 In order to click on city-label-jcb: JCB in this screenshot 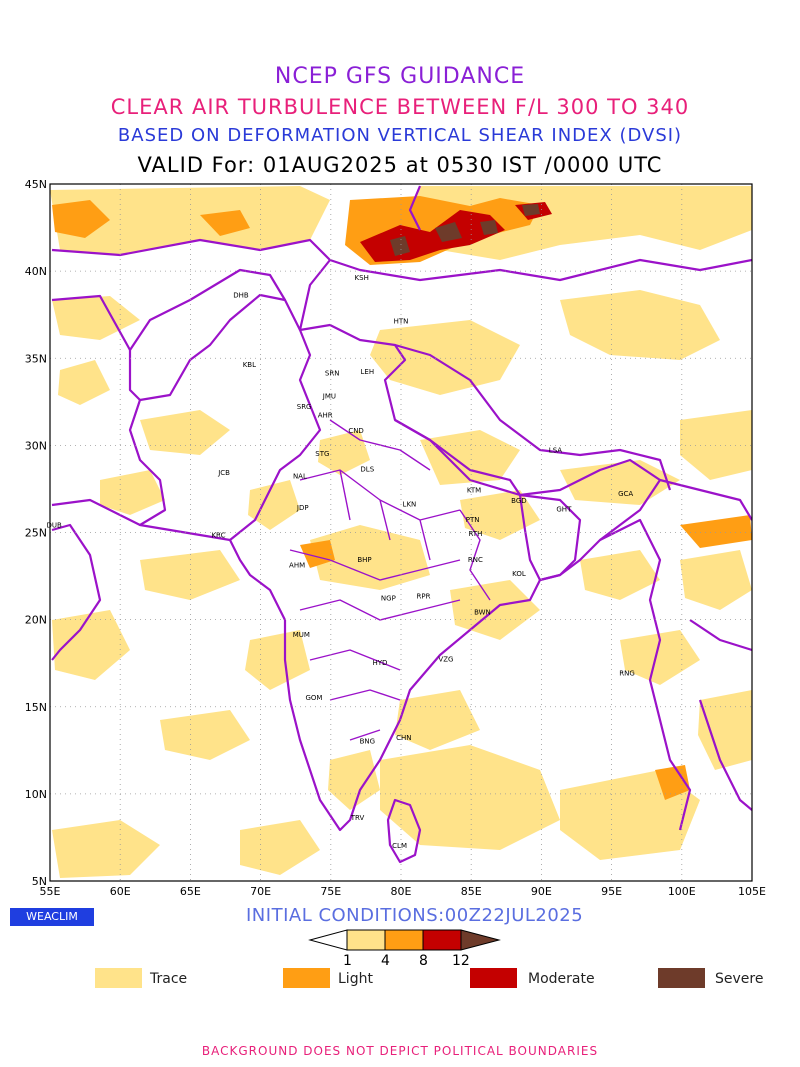, I will do `click(223, 473)`.